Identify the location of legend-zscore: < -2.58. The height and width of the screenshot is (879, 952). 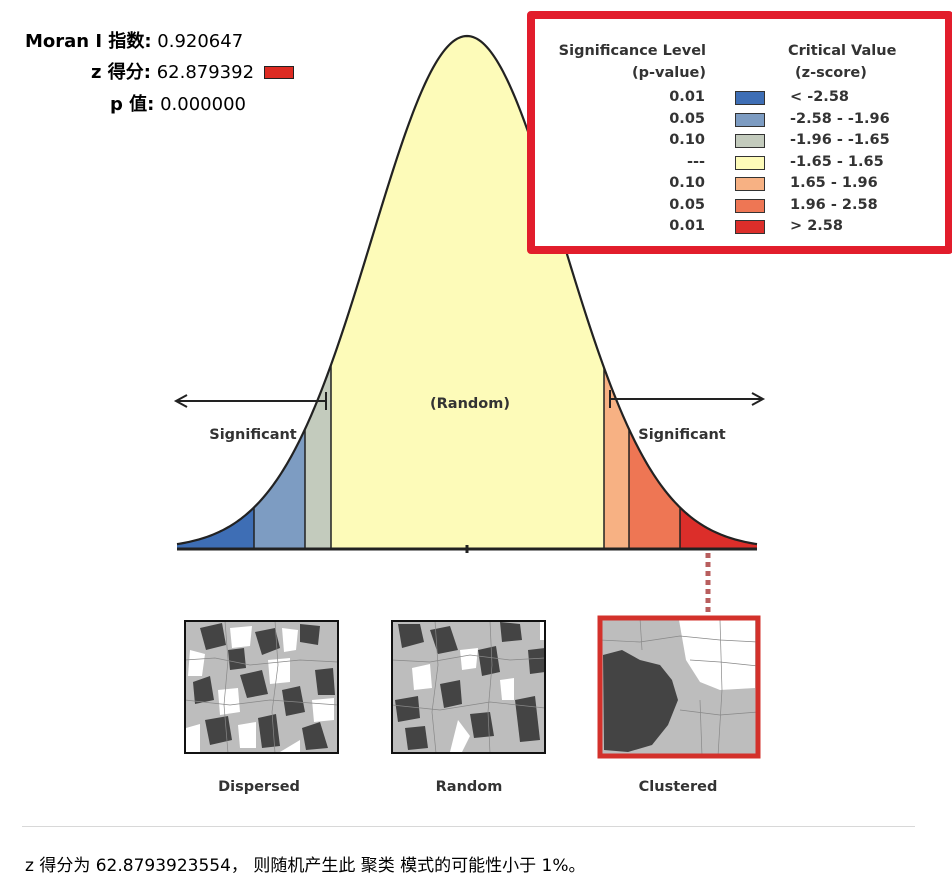
(819, 97).